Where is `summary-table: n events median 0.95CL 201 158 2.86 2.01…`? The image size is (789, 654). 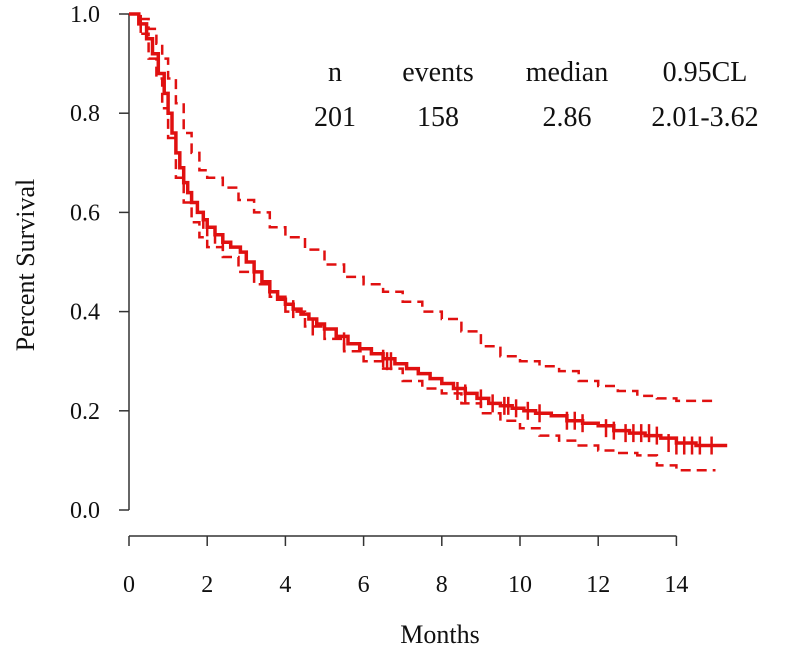 summary-table: n events median 0.95CL 201 158 2.86 2.01… is located at coordinates (536, 95).